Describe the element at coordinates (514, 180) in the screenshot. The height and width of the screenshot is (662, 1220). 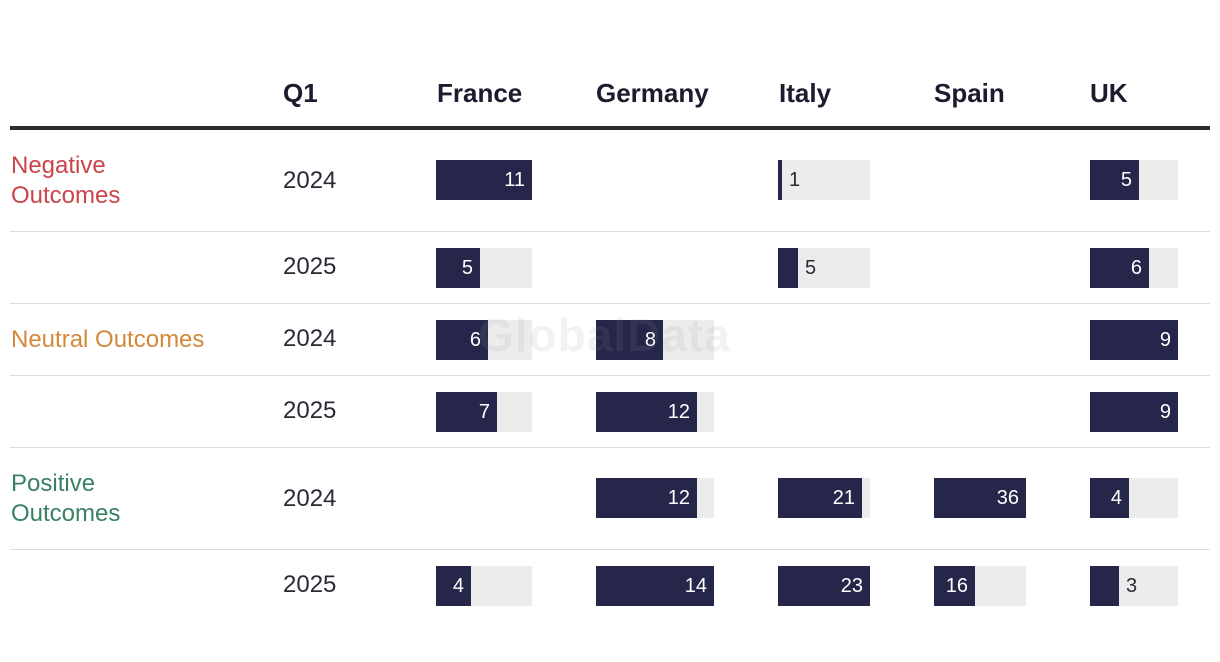
I see `bar-value-label: 11` at that location.